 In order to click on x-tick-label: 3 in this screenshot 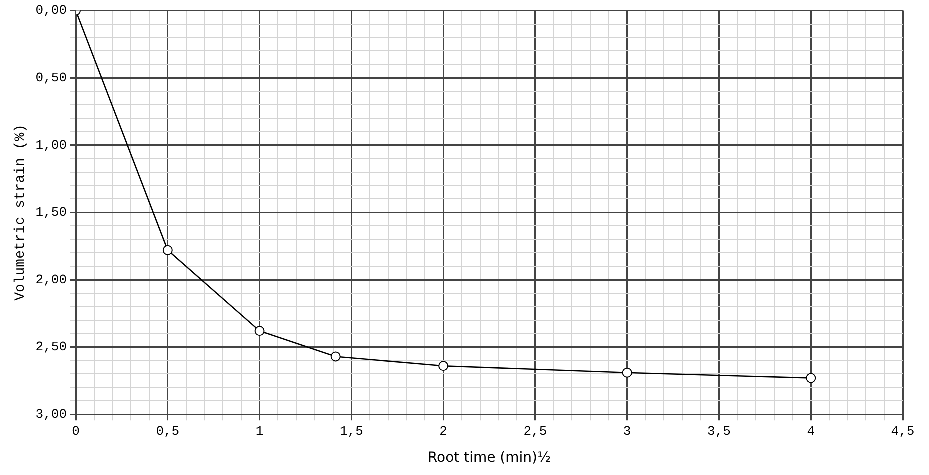, I will do `click(627, 431)`.